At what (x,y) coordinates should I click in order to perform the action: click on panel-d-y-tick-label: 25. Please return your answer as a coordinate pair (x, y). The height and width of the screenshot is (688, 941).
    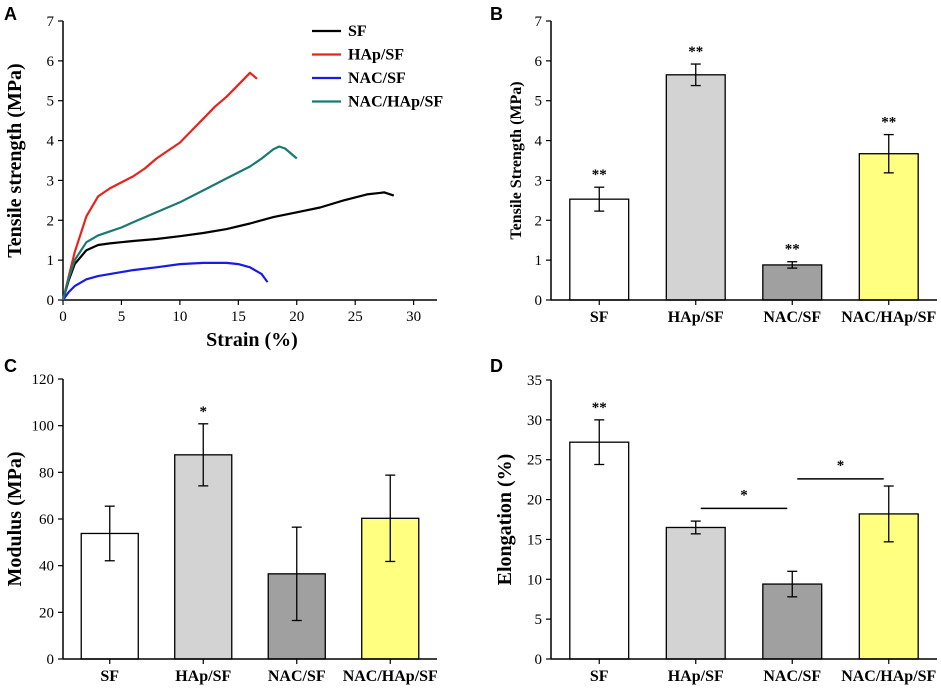
    Looking at the image, I should click on (534, 461).